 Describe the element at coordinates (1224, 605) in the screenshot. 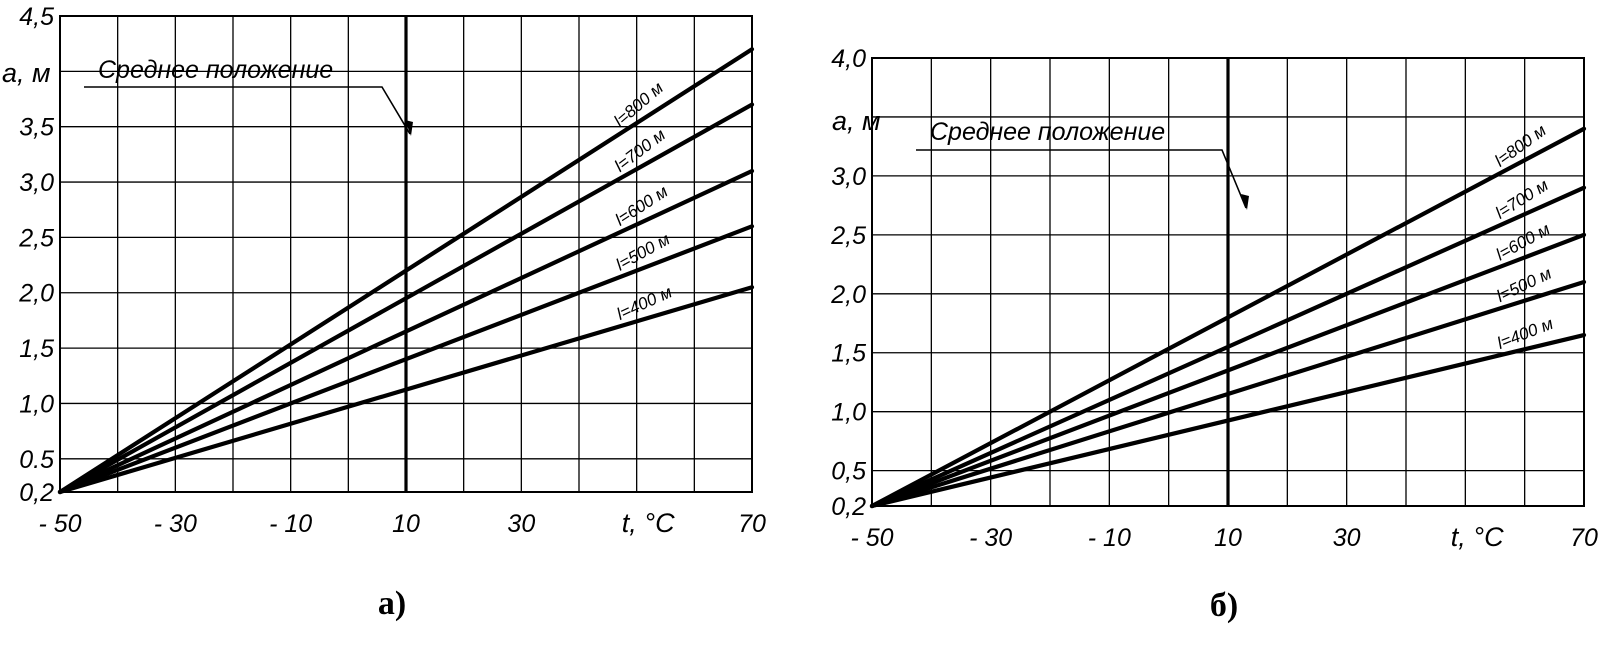

I see `panel-label: б)` at that location.